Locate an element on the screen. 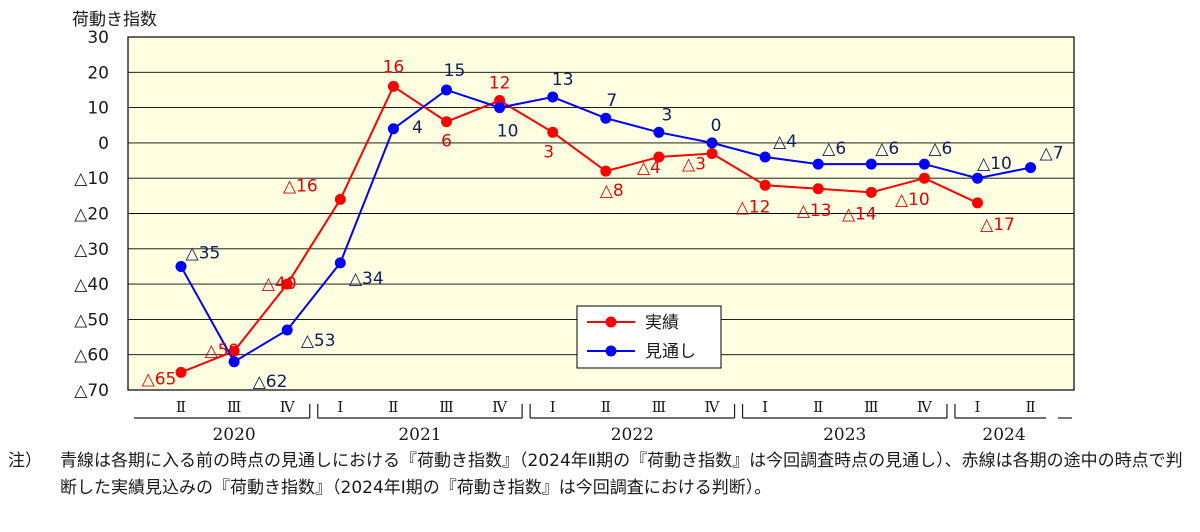 This screenshot has width=1200, height=532. footnote-mark: 注） is located at coordinates (25, 461).